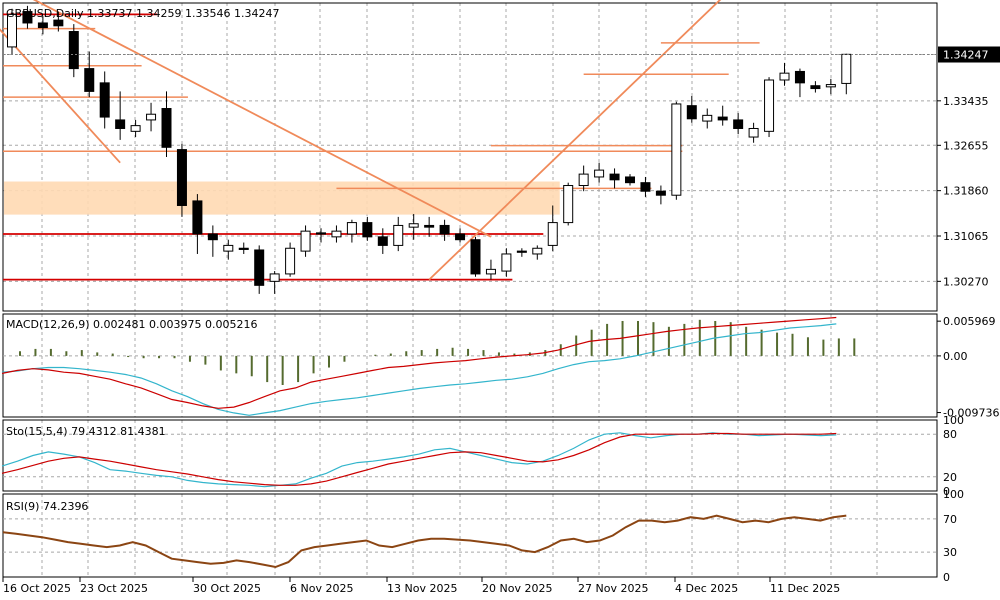  What do you see at coordinates (946, 491) in the screenshot?
I see `sto-tick-label: 0` at bounding box center [946, 491].